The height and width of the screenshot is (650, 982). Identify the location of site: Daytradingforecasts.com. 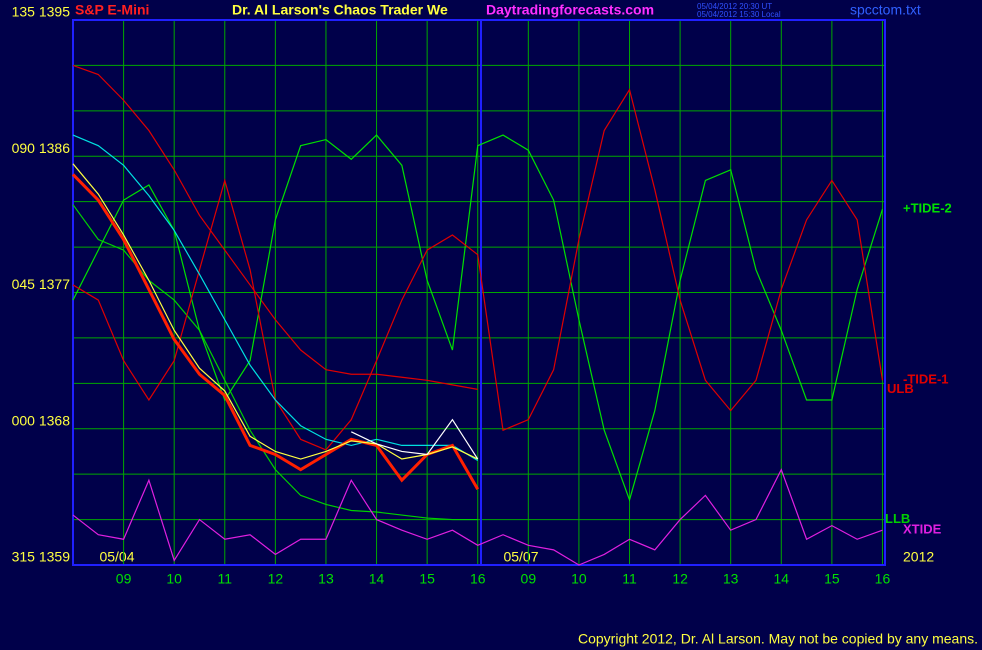
(570, 10).